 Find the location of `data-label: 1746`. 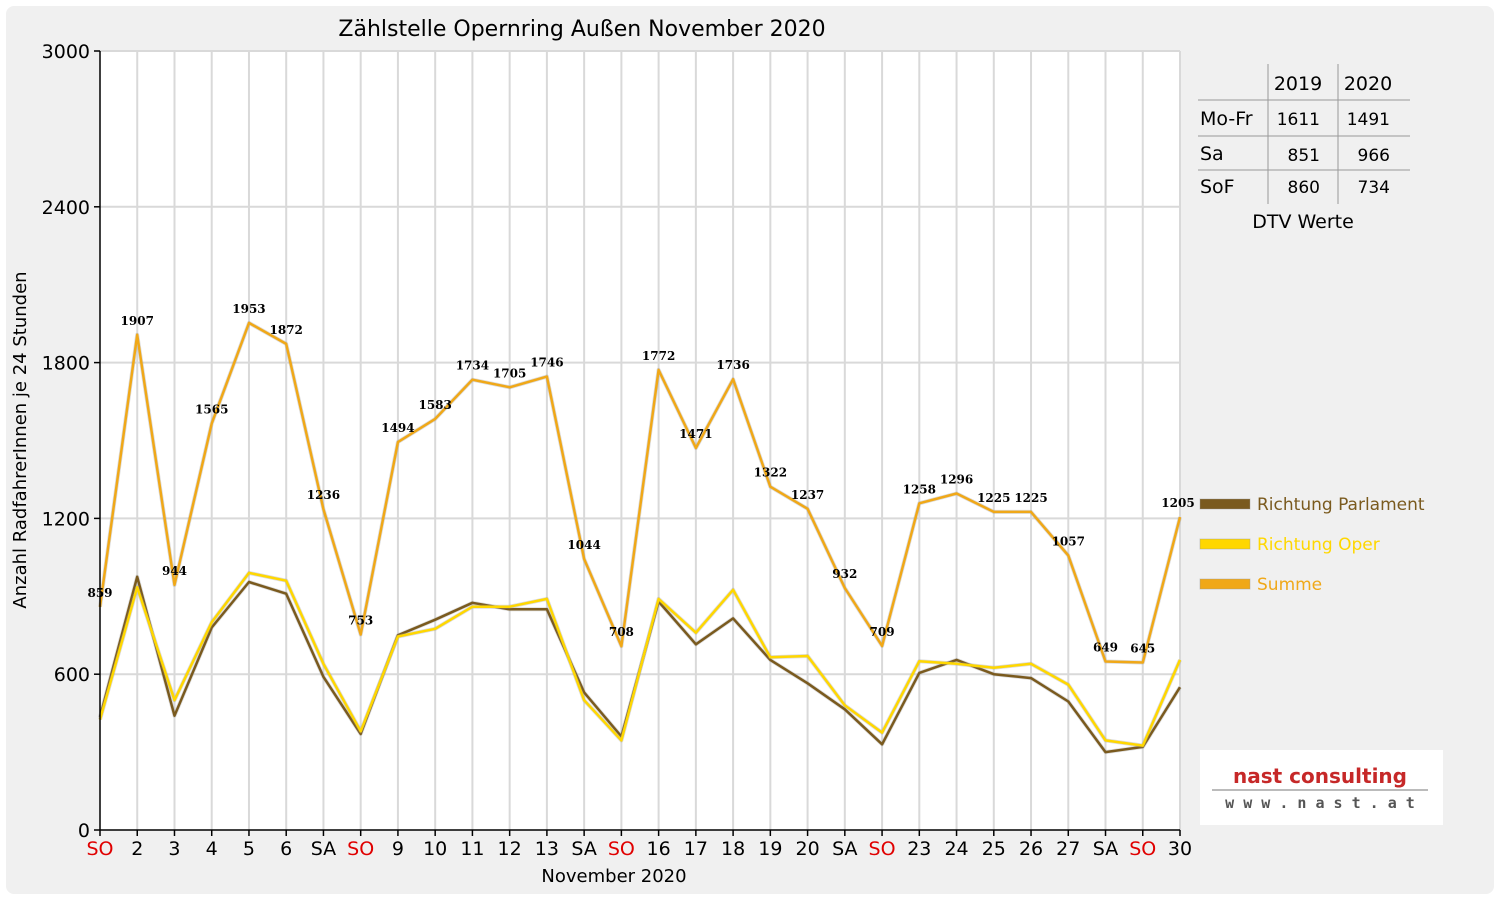

data-label: 1746 is located at coordinates (546, 363).